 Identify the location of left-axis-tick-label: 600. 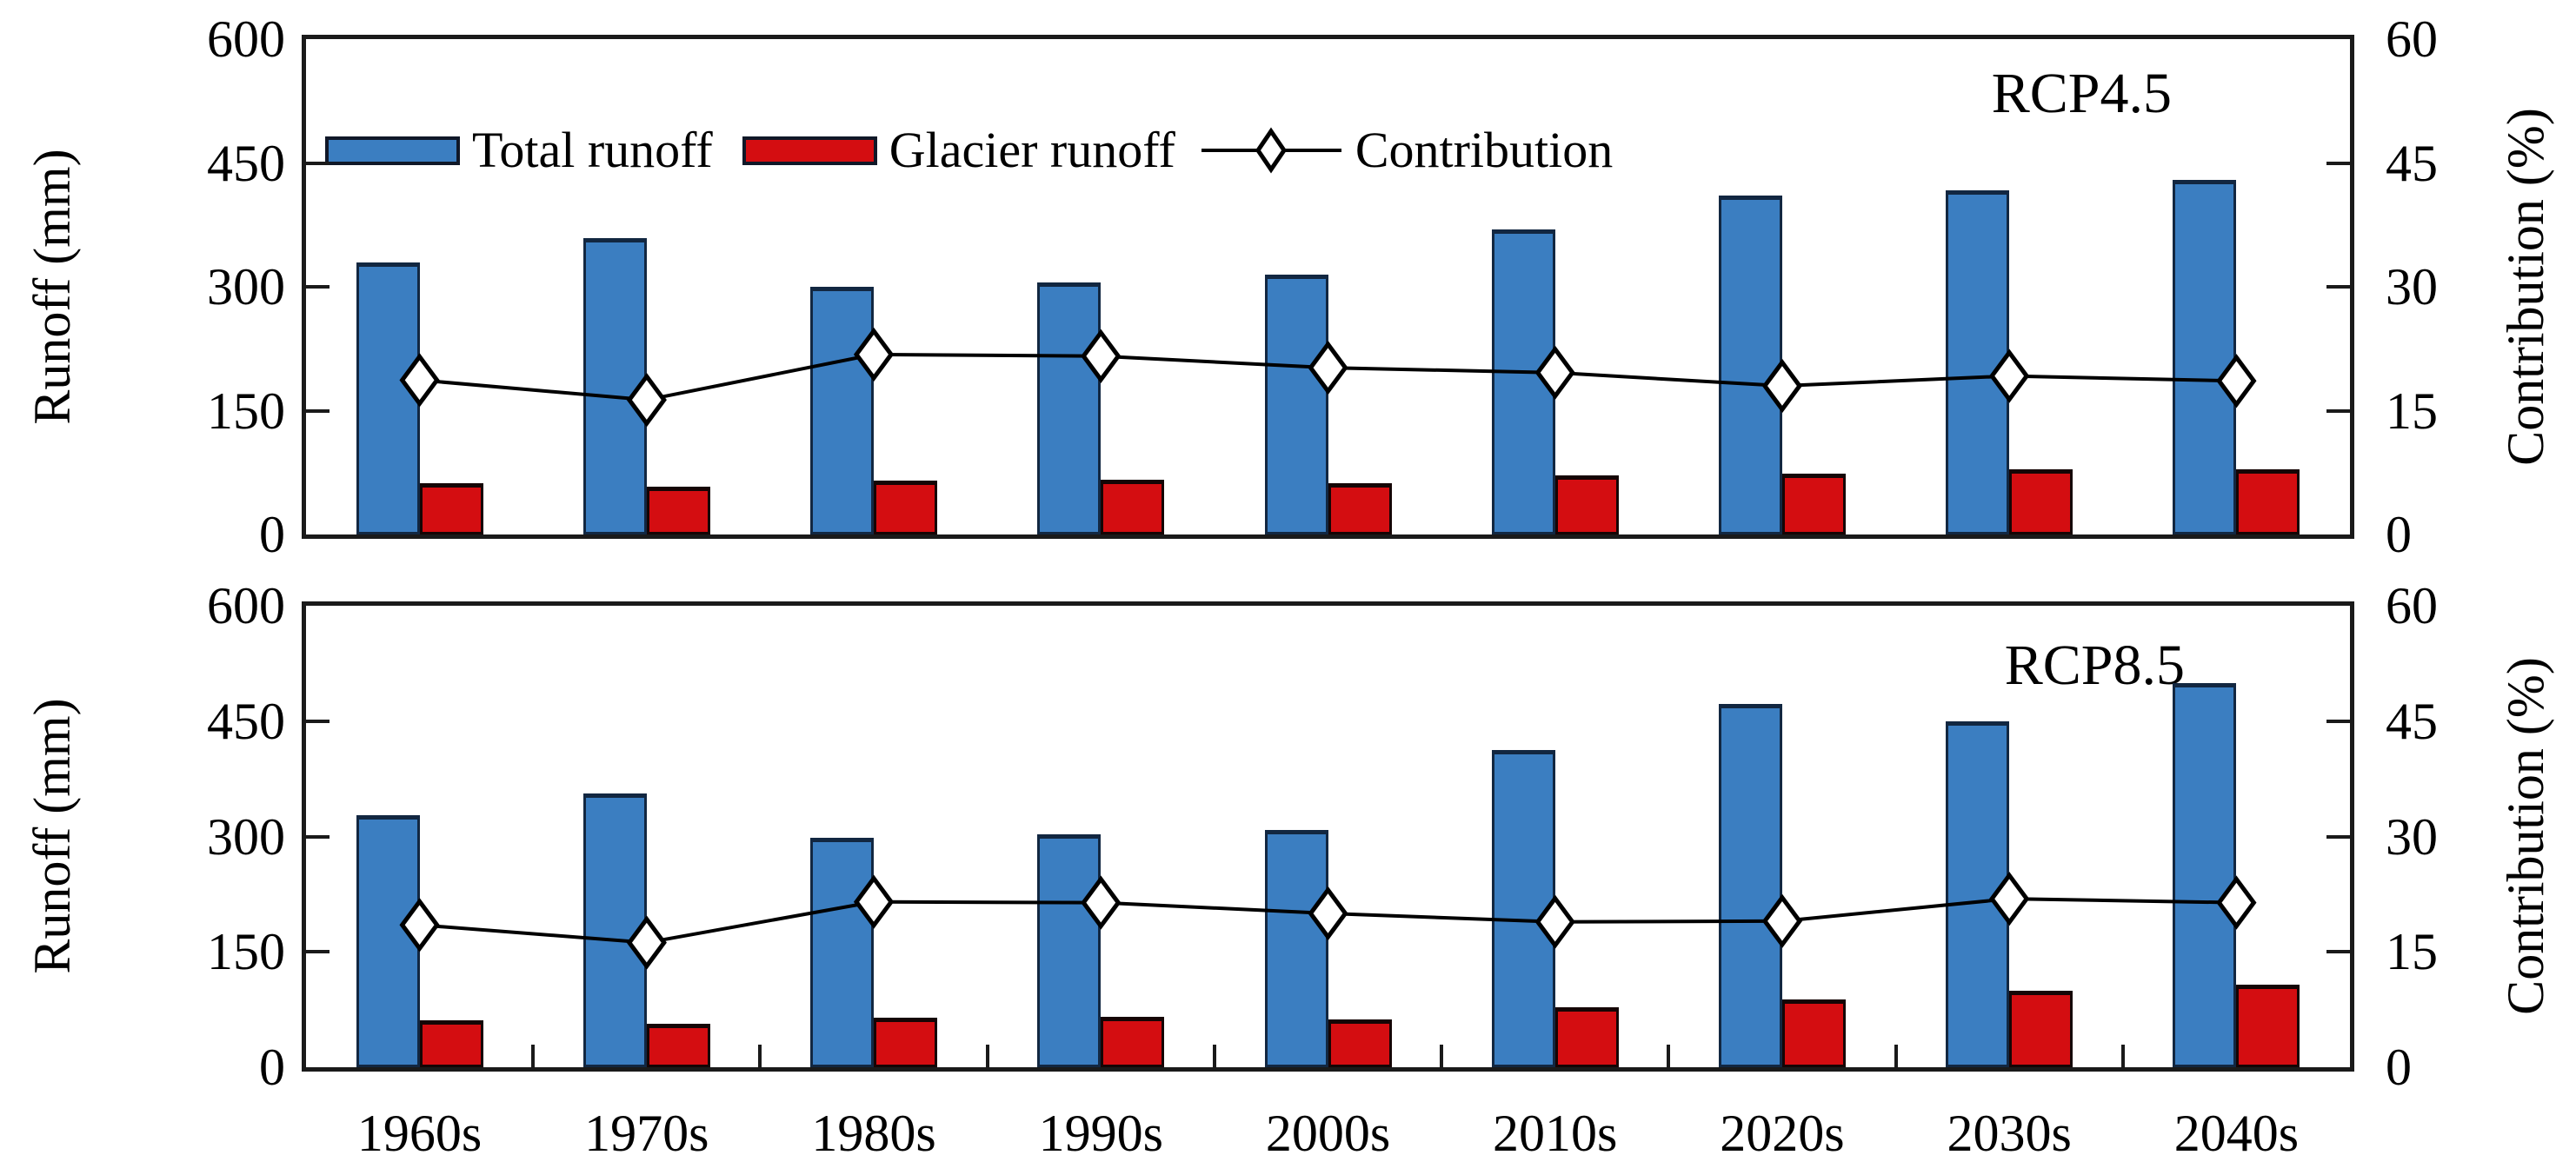
(246, 605).